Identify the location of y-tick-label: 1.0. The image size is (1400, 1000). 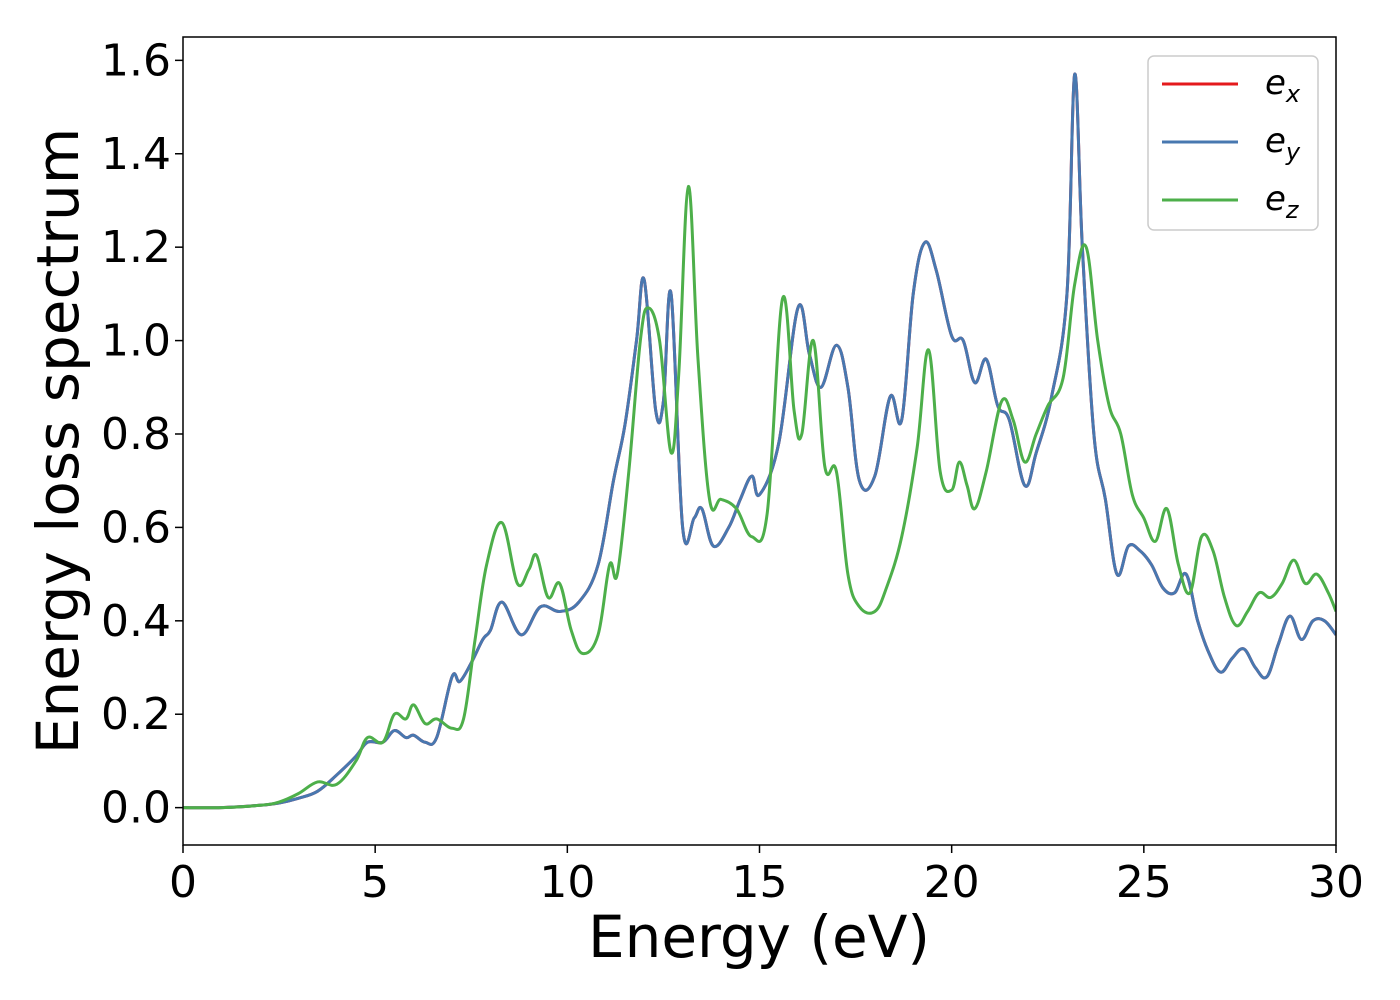
(136, 341).